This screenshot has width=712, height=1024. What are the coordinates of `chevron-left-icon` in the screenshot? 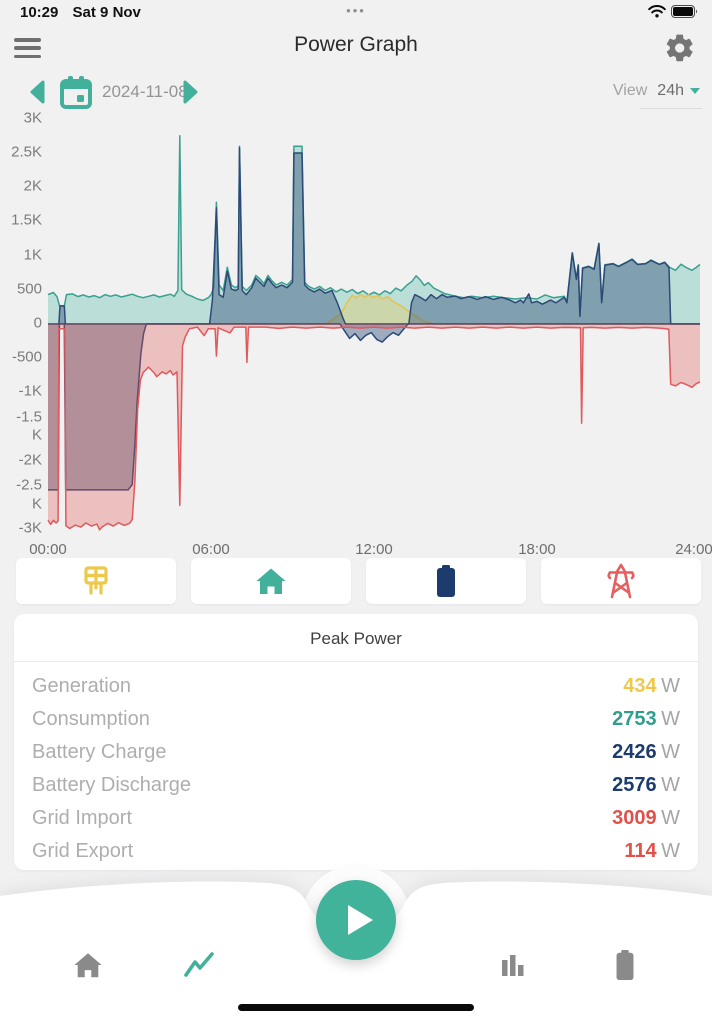 It's located at (37, 92).